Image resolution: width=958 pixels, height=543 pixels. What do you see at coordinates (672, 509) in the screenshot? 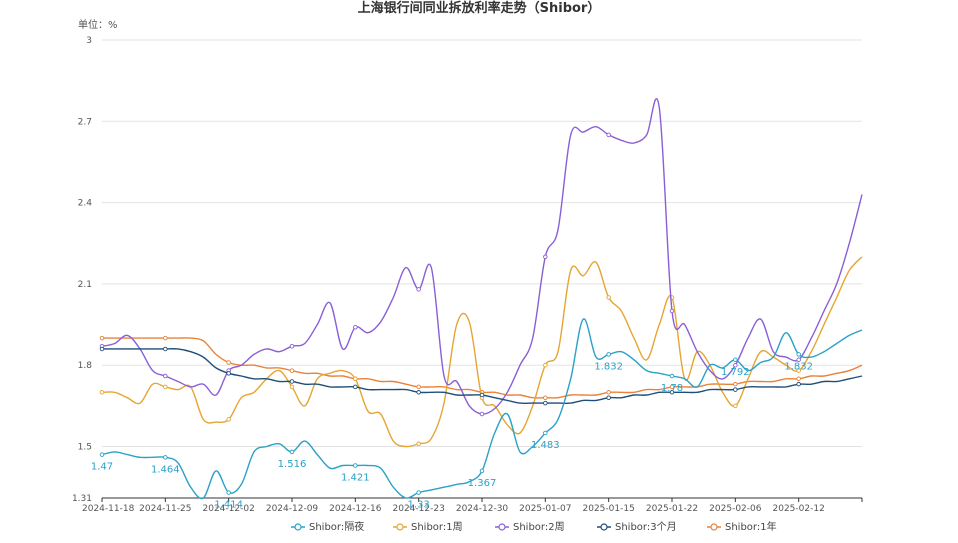
I see `x-tick-label: 2025-01-22` at bounding box center [672, 509].